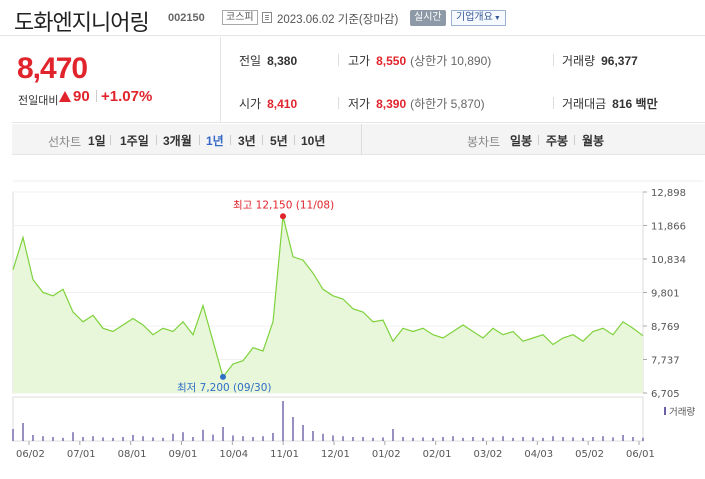 The width and height of the screenshot is (705, 479). Describe the element at coordinates (497, 18) in the screenshot. I see `chevron-down-icon: ▼` at that location.